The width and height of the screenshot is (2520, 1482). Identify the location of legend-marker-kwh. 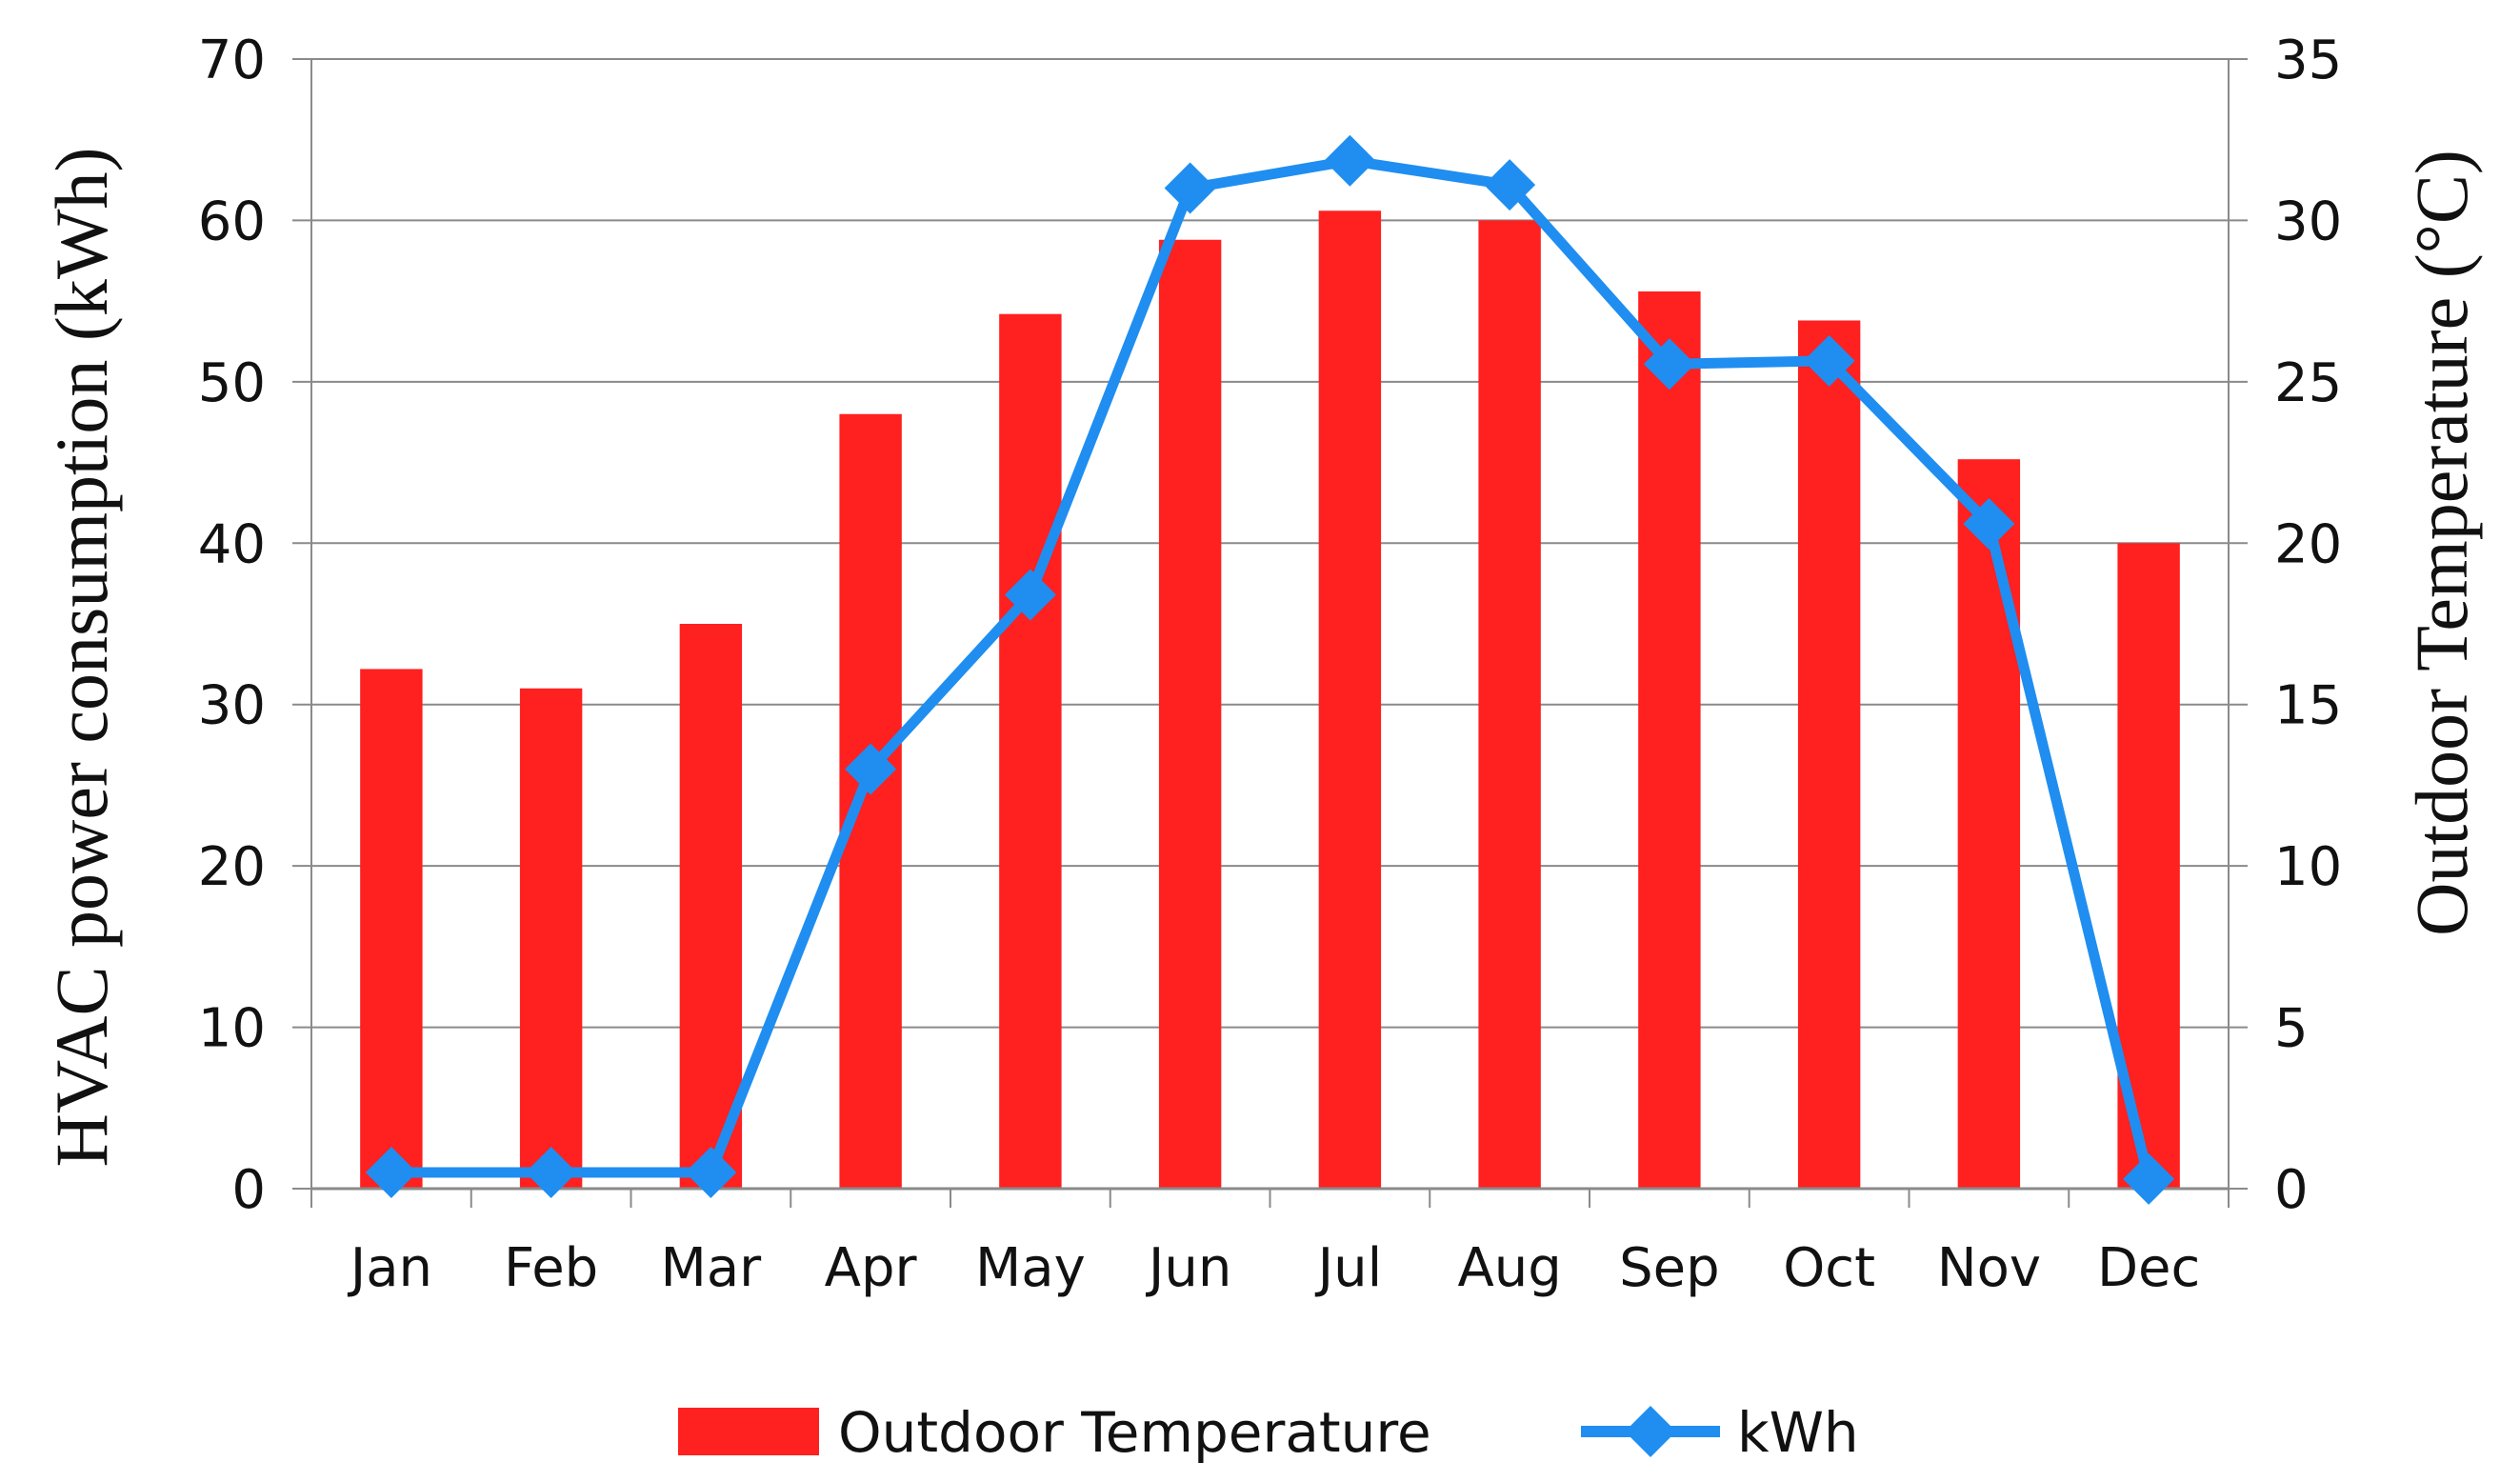
(1650, 1431).